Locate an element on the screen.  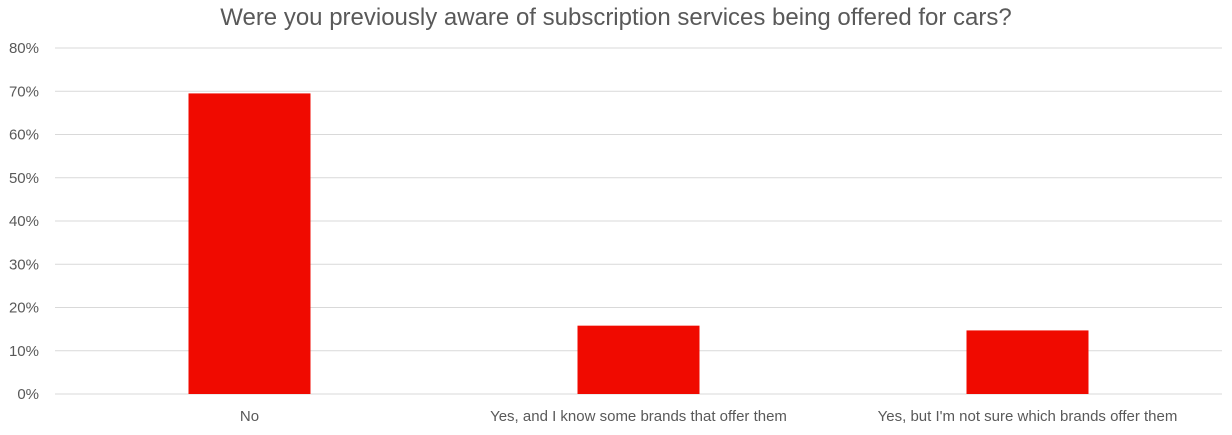
y-tick-label: 80% is located at coordinates (24, 48).